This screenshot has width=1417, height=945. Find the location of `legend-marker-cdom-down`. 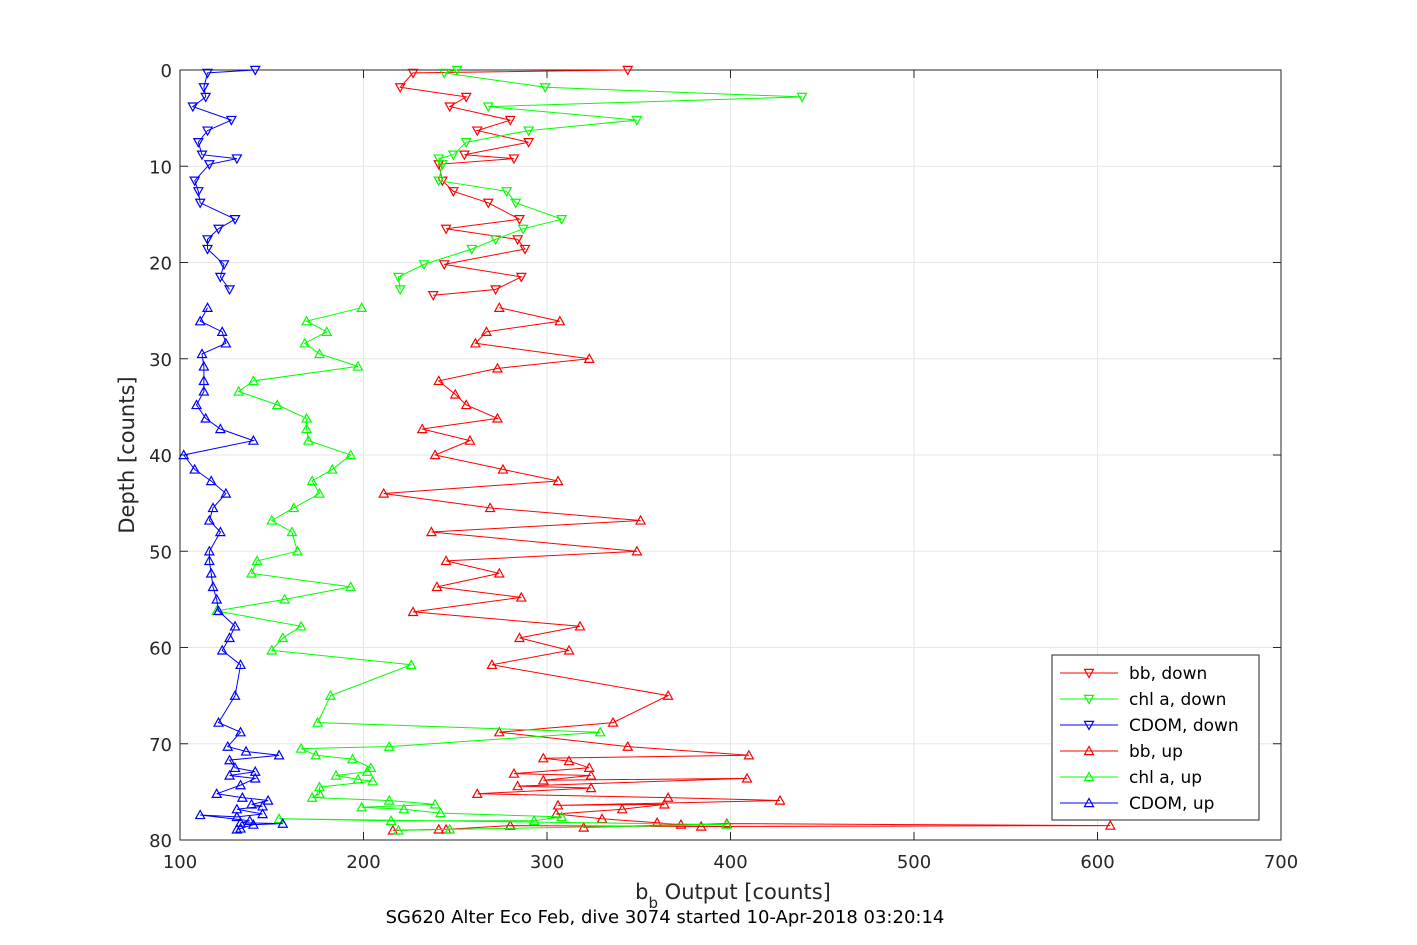

legend-marker-cdom-down is located at coordinates (1089, 725).